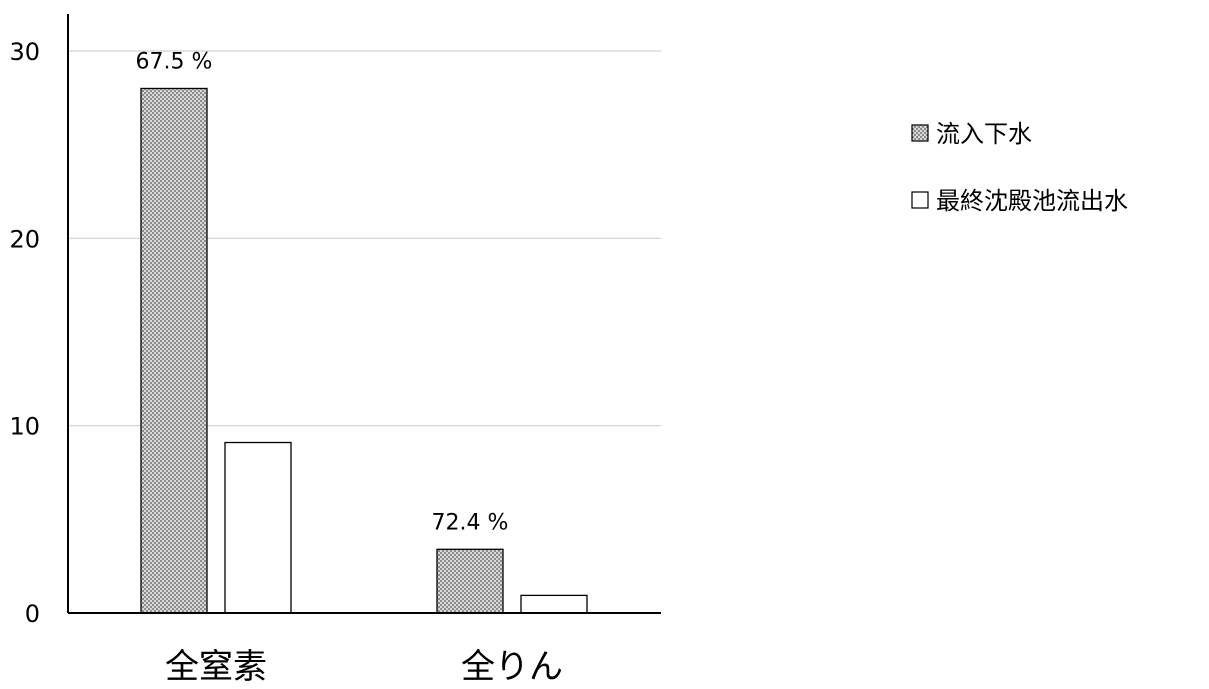 The image size is (1209, 689). I want to click on data-label-1: 72.4 %, so click(470, 522).